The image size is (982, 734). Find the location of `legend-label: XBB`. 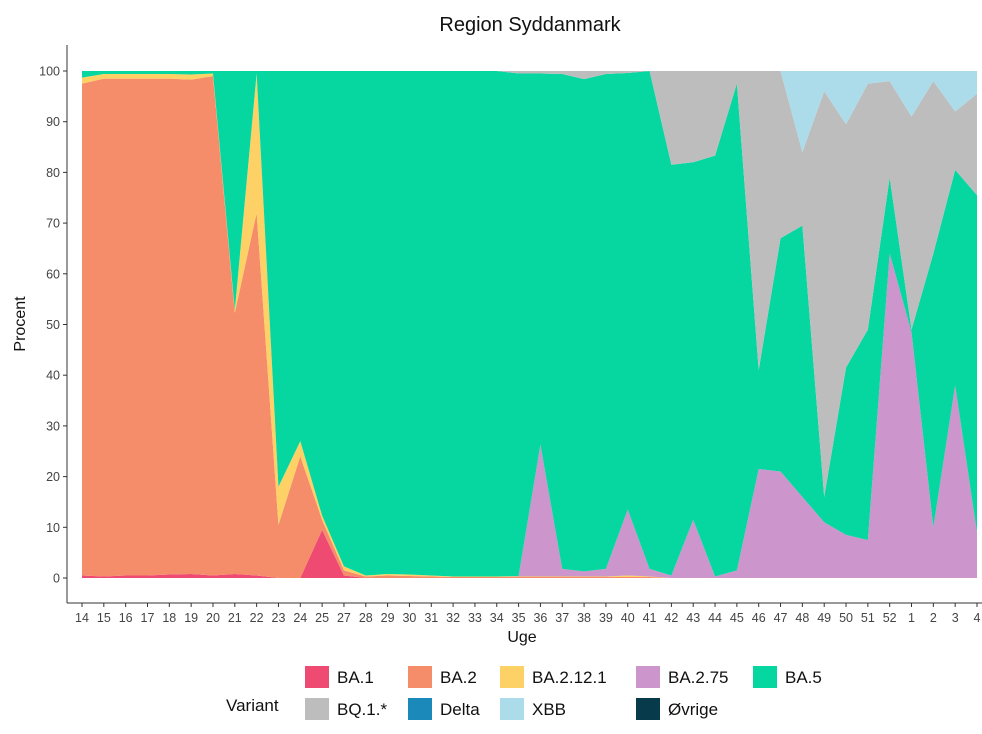

legend-label: XBB is located at coordinates (549, 709).